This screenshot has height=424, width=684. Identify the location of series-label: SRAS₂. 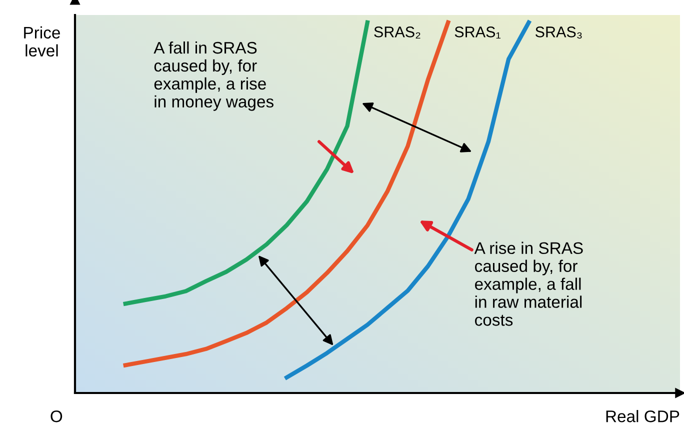
(397, 32).